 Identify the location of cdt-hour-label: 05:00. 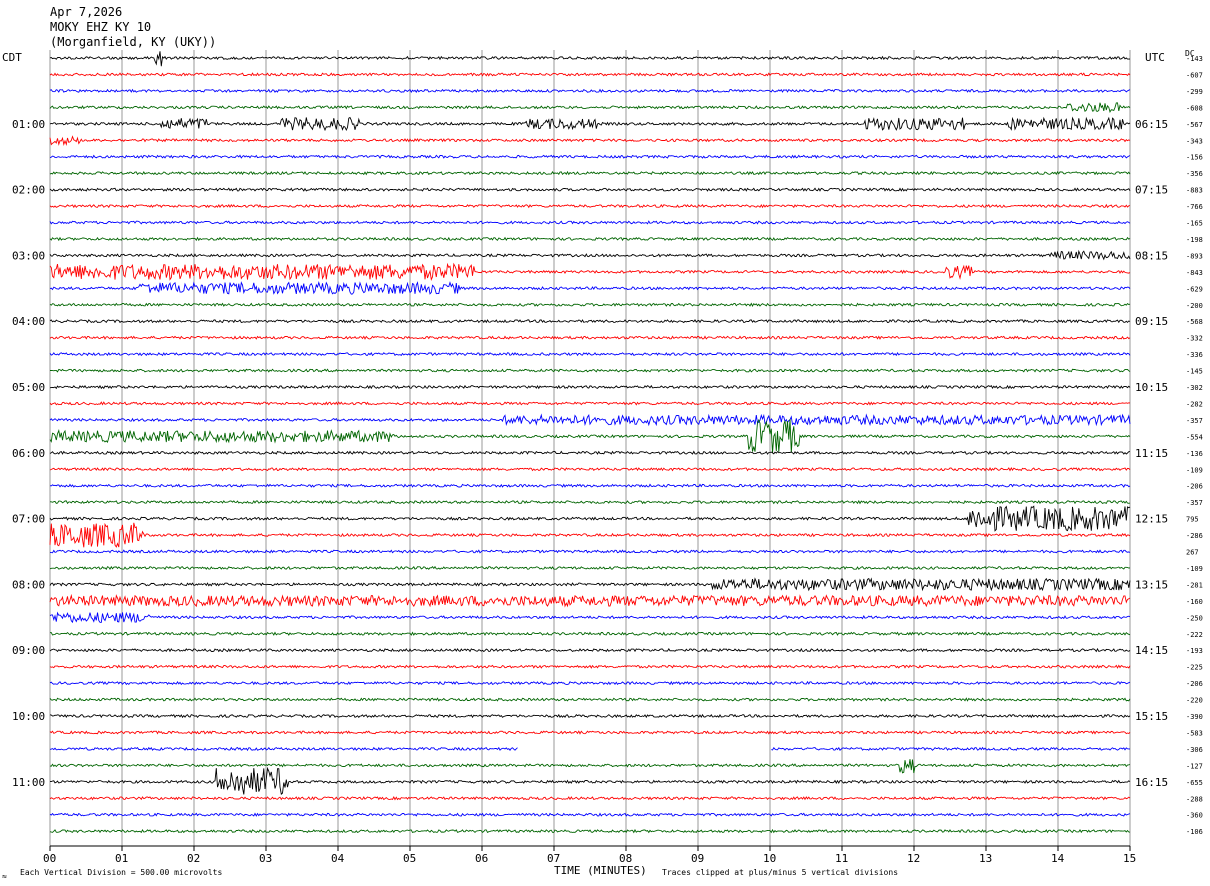
(28, 387).